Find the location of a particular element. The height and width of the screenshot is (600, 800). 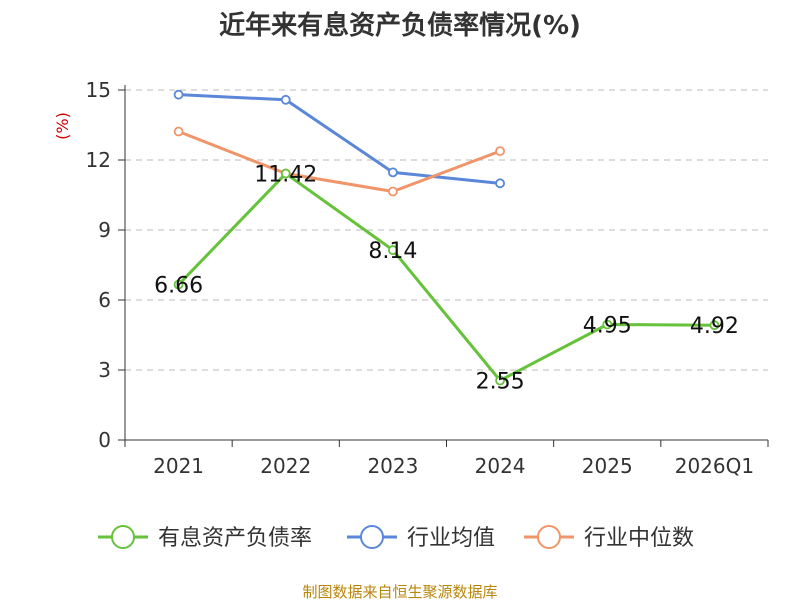

legend-item: 行业中位数 is located at coordinates (609, 538).